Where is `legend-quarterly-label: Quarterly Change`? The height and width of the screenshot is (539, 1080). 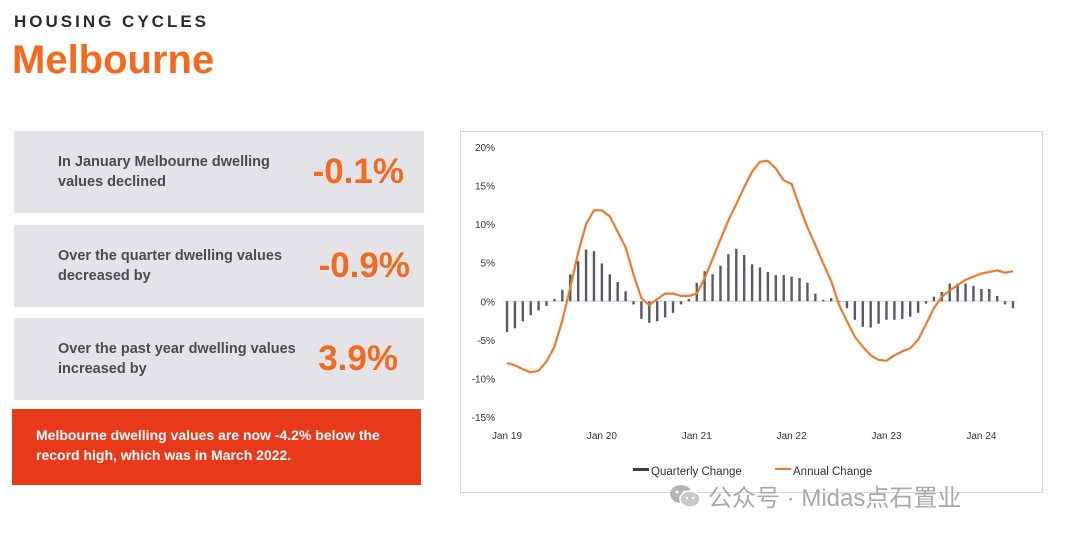
legend-quarterly-label: Quarterly Change is located at coordinates (696, 472).